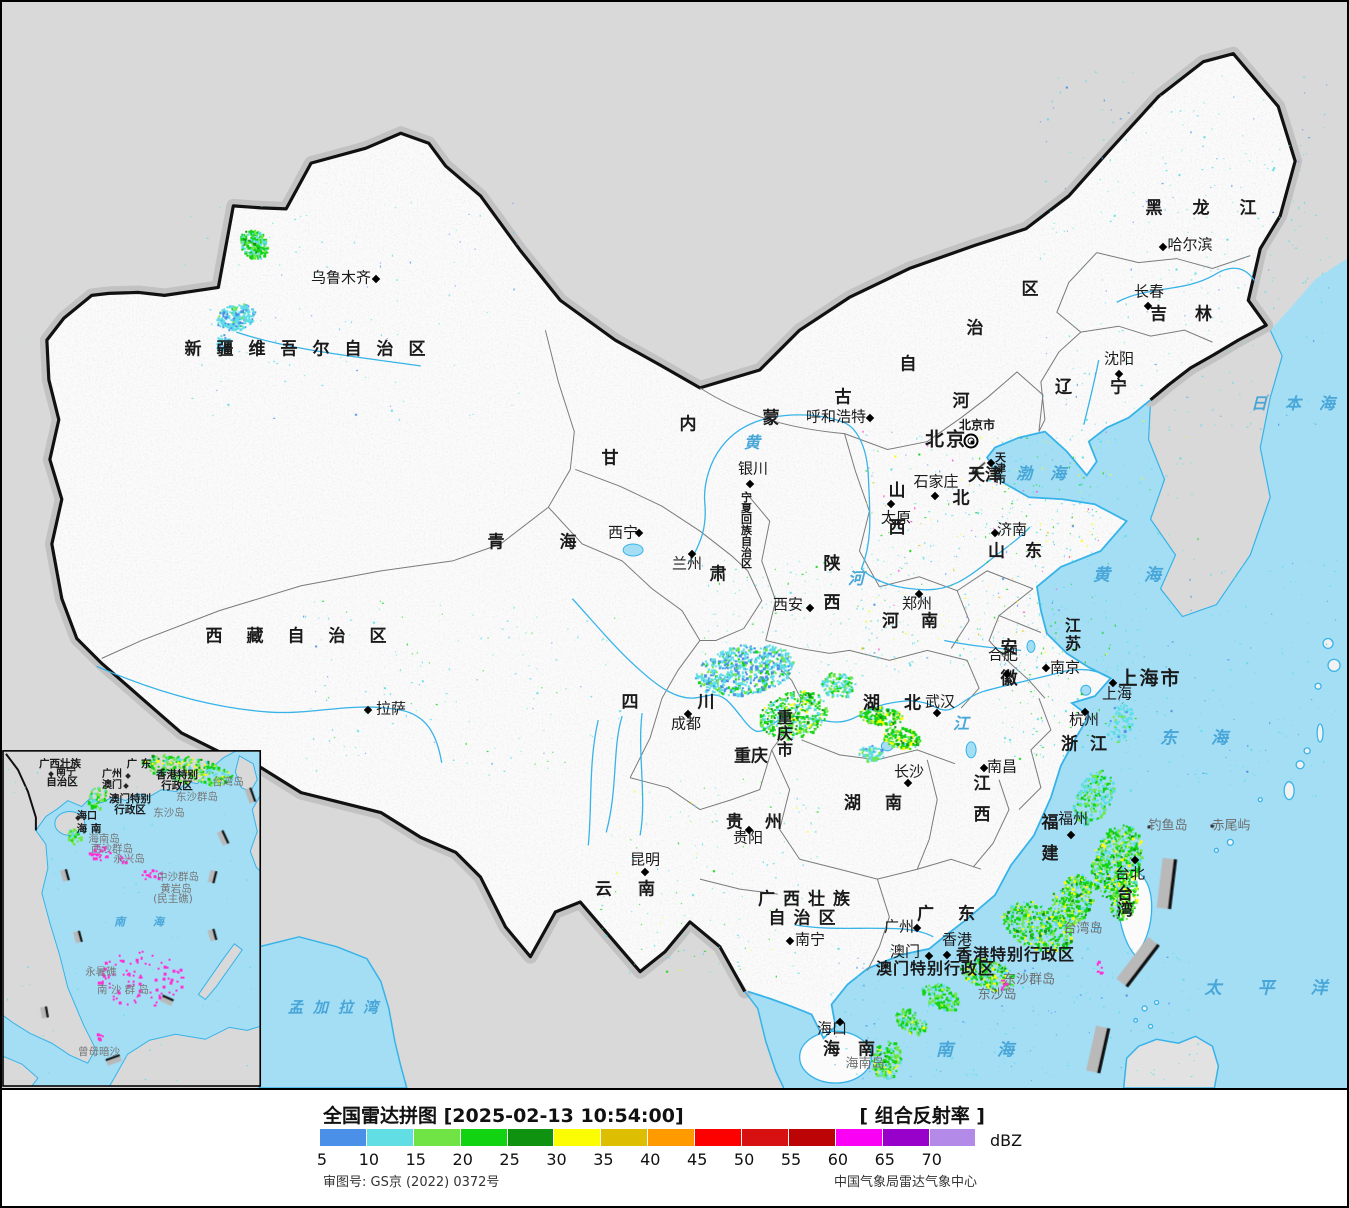 This screenshot has height=1208, width=1349. What do you see at coordinates (1110, 387) in the screenshot?
I see `map-label: 辽宁` at bounding box center [1110, 387].